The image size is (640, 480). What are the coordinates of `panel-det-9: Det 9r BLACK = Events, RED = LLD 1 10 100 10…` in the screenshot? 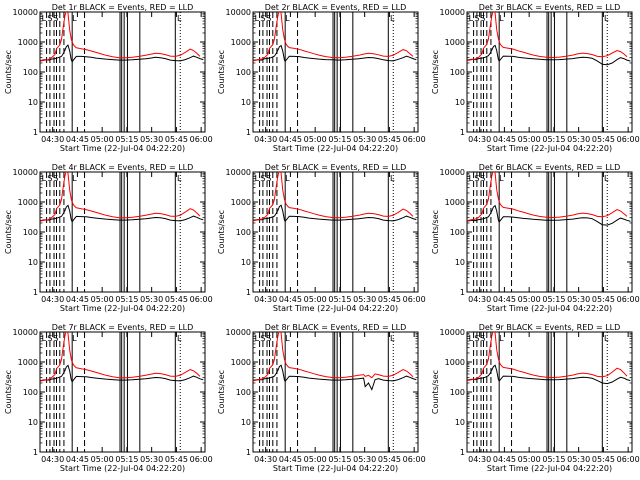 It's located at (535, 398).